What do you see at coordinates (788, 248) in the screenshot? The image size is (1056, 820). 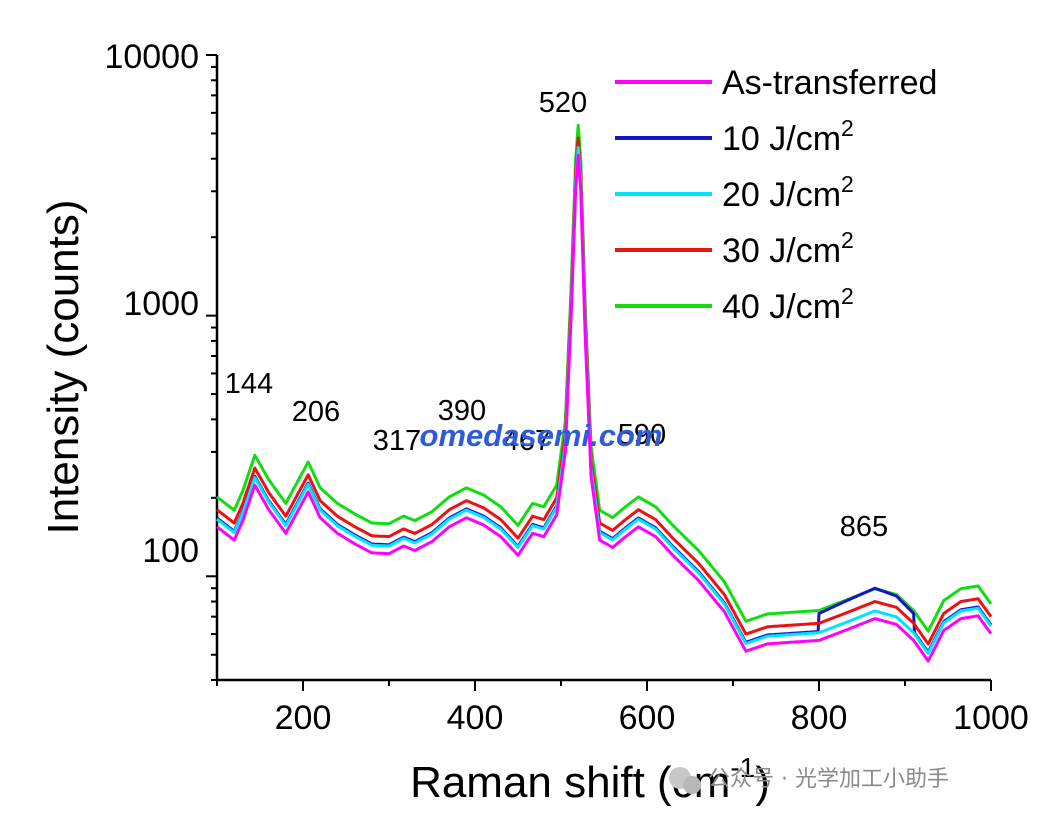 I see `legend-label: 30 J/cm2` at bounding box center [788, 248].